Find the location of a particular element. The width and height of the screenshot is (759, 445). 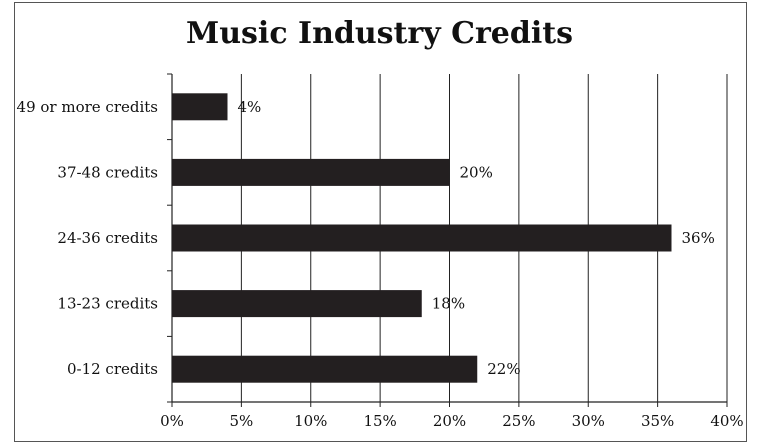

bar-37-48-credits is located at coordinates (311, 172).